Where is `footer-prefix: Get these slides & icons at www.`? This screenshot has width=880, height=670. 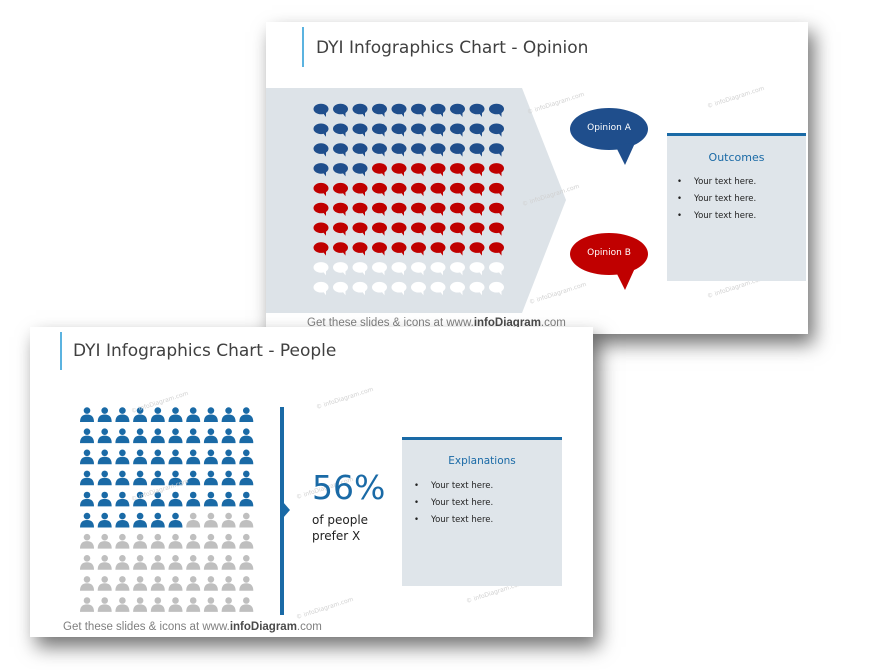
footer-prefix: Get these slides & icons at www. is located at coordinates (390, 323).